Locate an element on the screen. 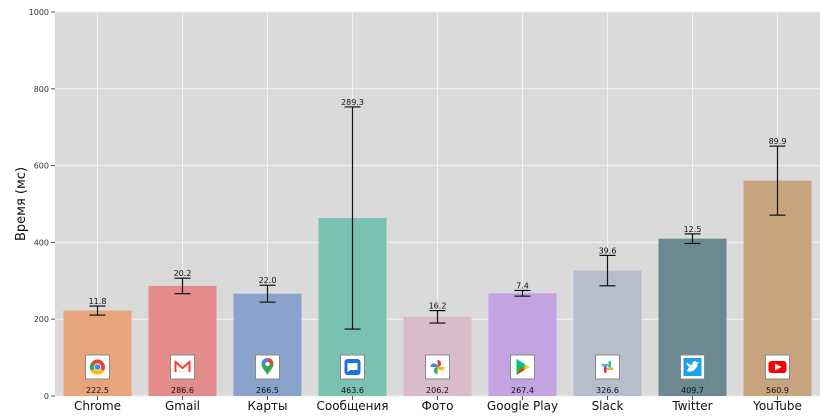 The width and height of the screenshot is (840, 419). y-tick-label: 400 is located at coordinates (41, 242).